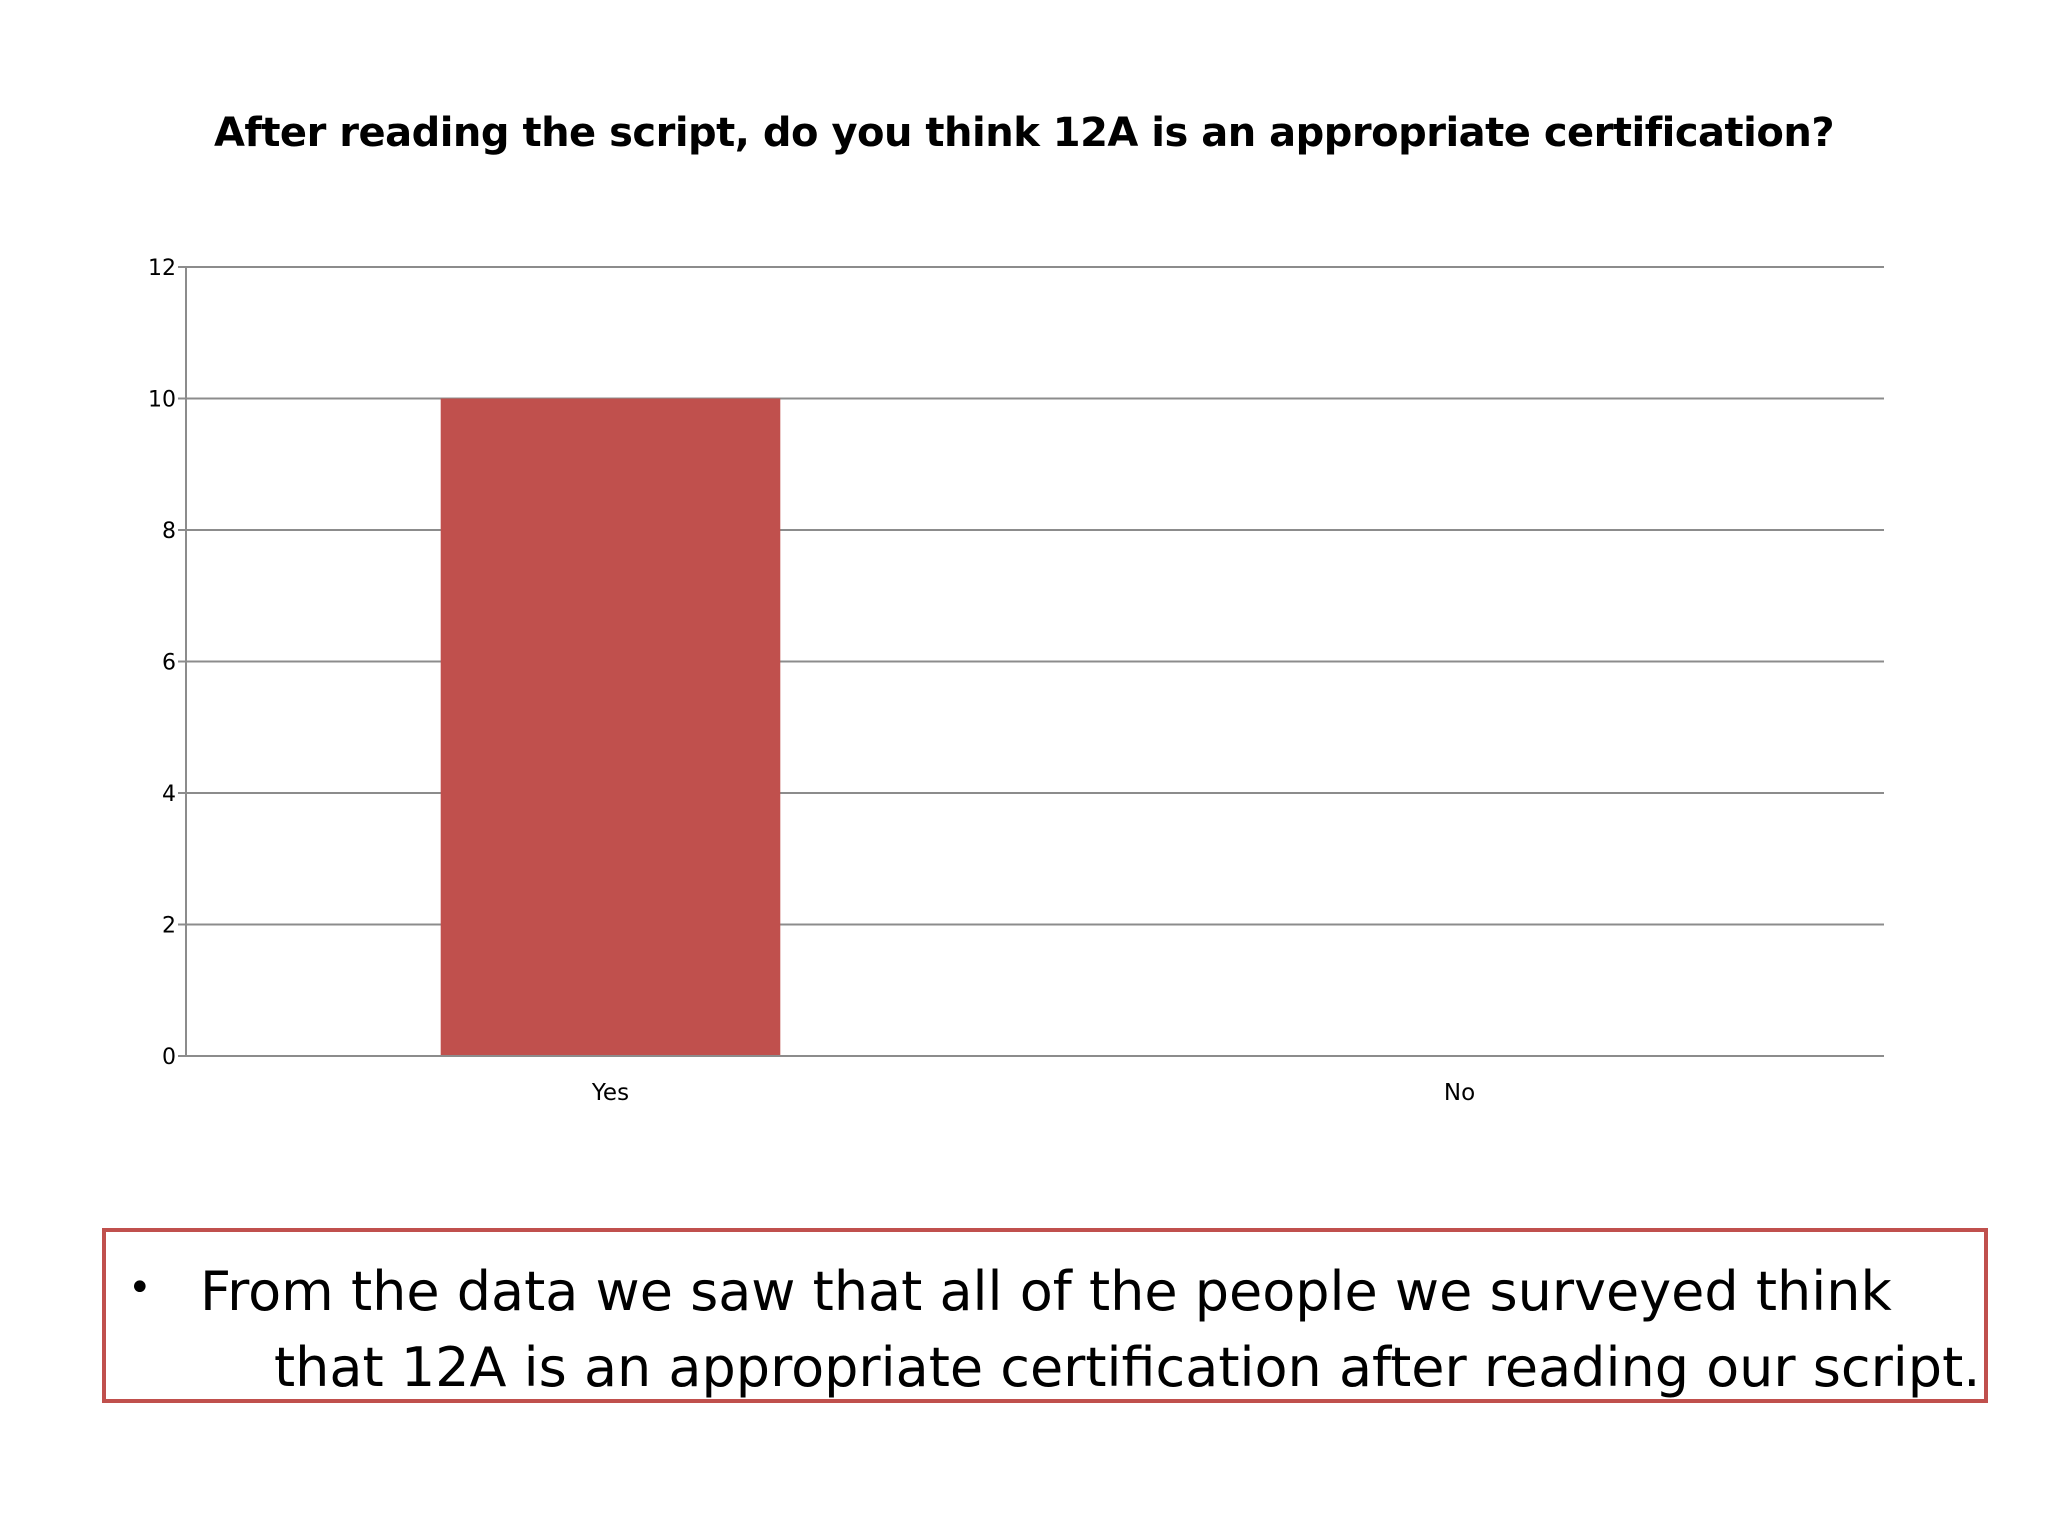  I want to click on bar-yes, so click(610, 727).